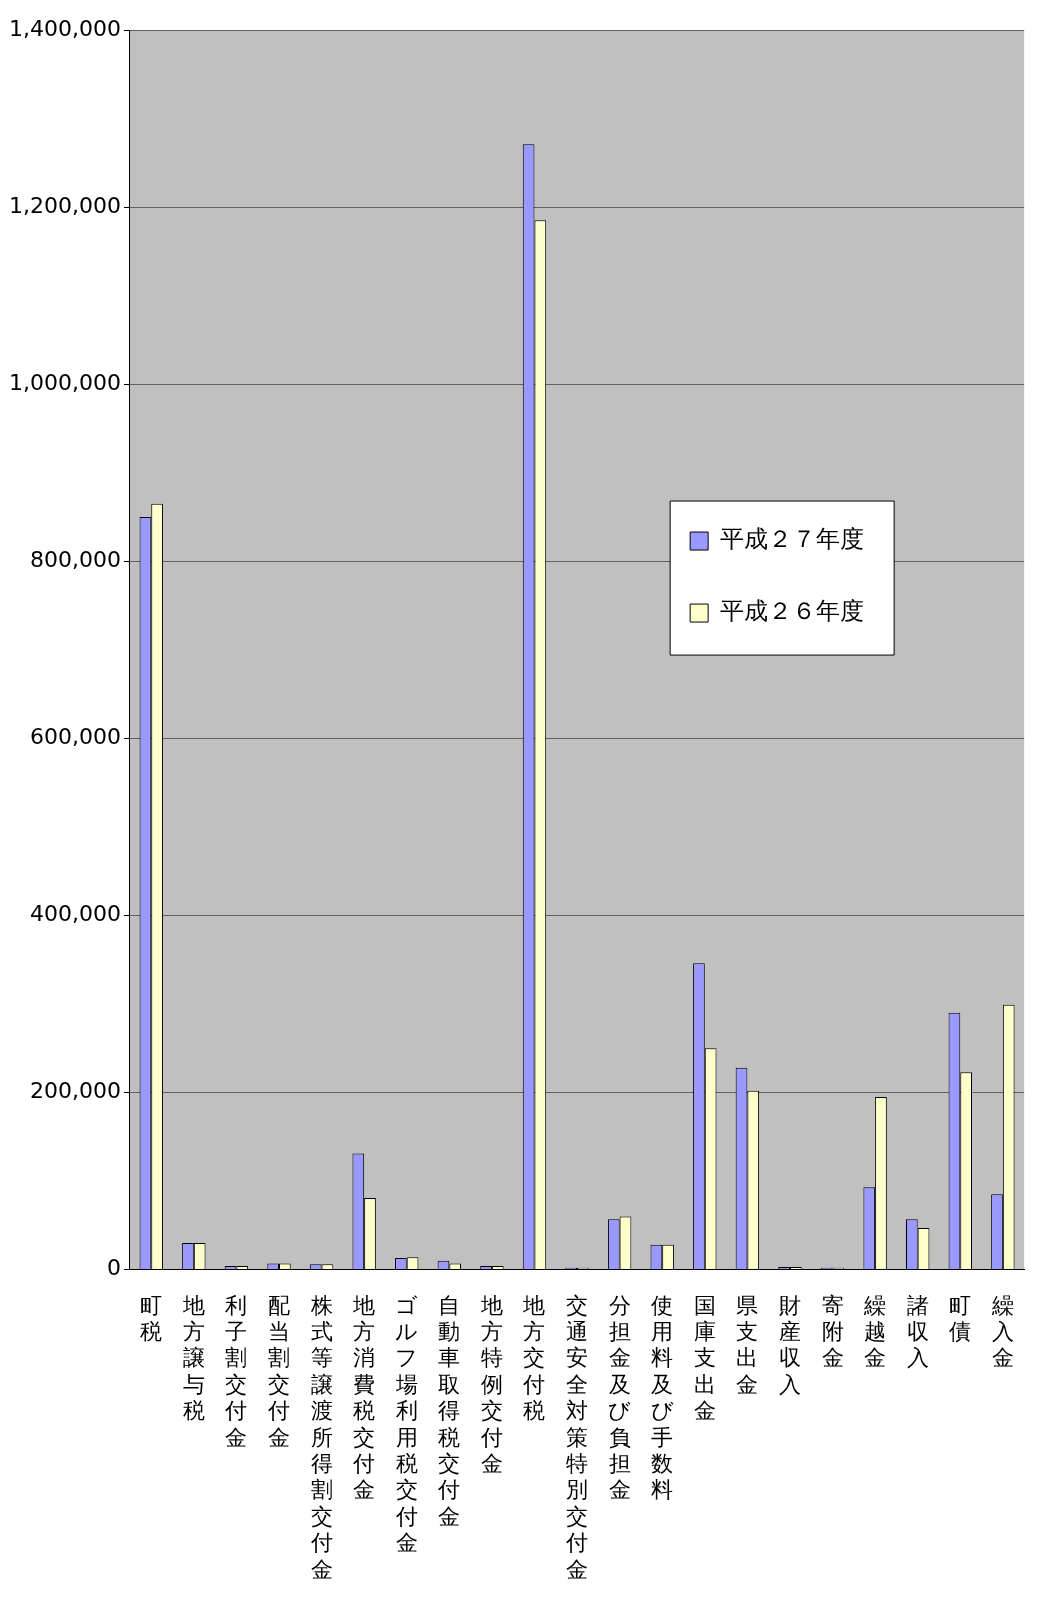 The height and width of the screenshot is (1614, 1038). I want to click on x-tick-label: 分担金及び負担金, so click(620, 1397).